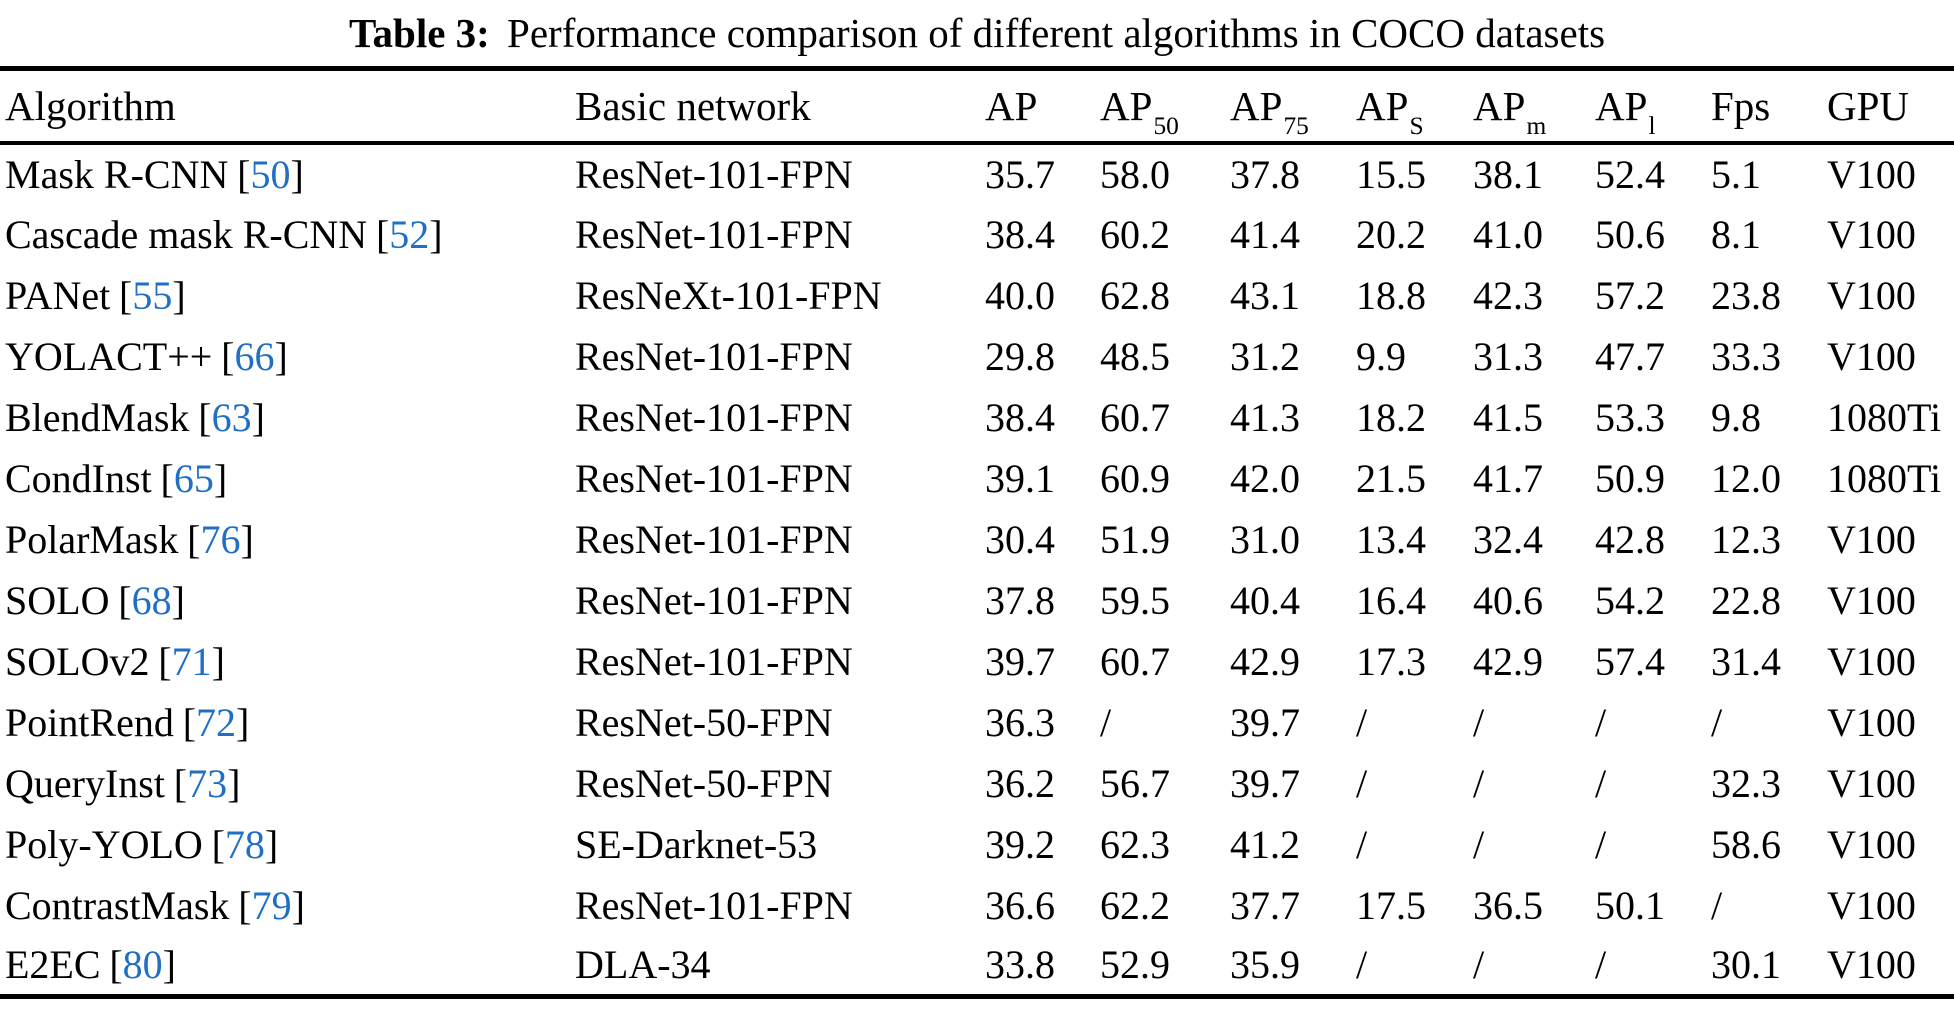  Describe the element at coordinates (287, 478) in the screenshot. I see `algorithm-cell: CondInst [65]` at that location.